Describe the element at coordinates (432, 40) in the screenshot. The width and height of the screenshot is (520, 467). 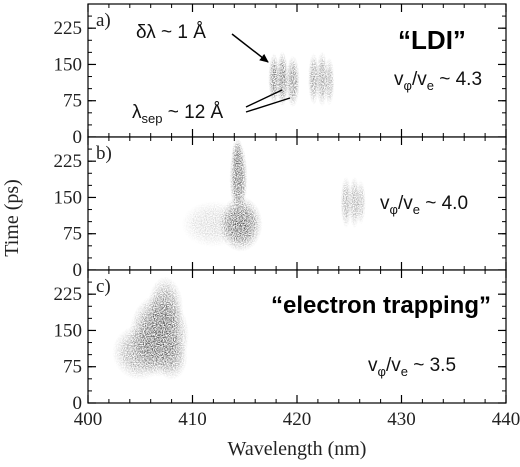
I see `ldi-title: “LDI”` at that location.